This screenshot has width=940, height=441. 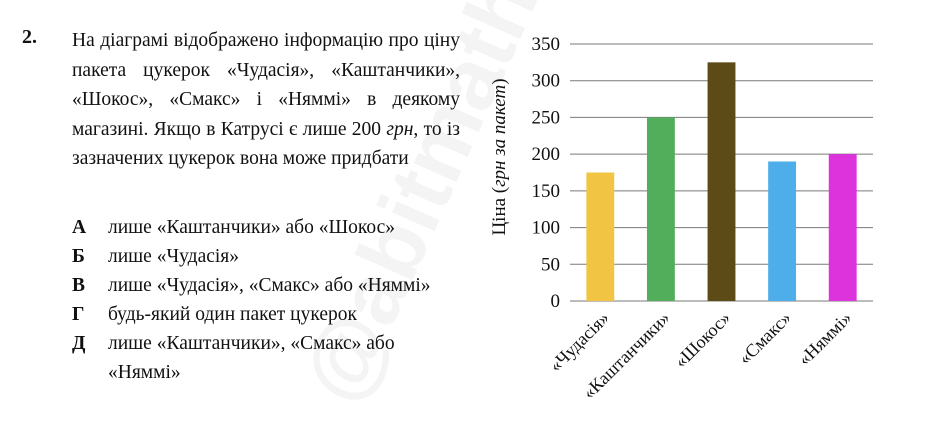 What do you see at coordinates (546, 117) in the screenshot?
I see `y-tick-label: 250` at bounding box center [546, 117].